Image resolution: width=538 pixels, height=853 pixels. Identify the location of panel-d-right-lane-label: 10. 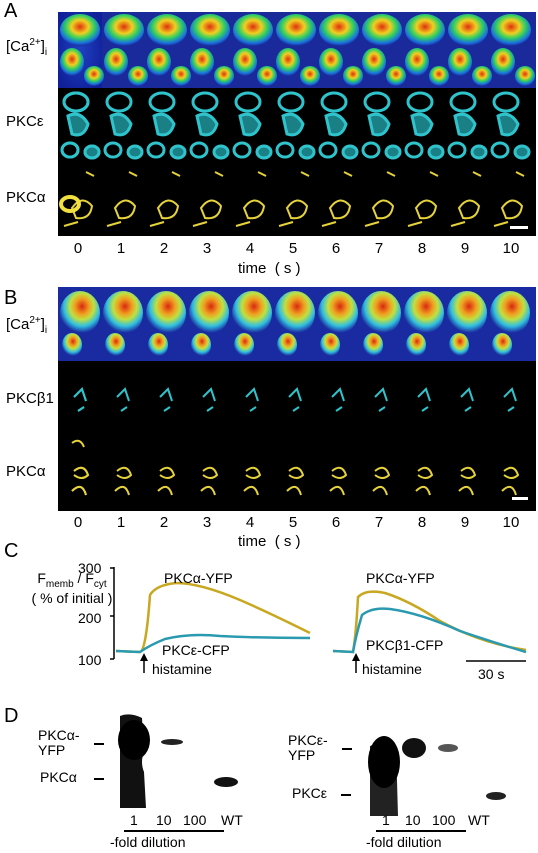
(413, 820).